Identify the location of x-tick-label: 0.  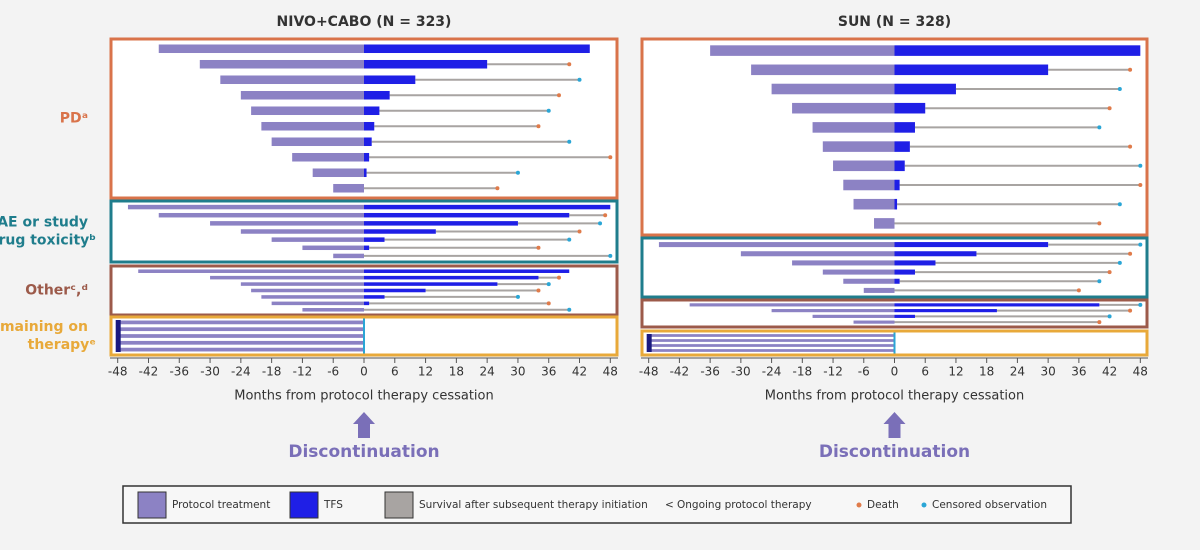
(895, 372).